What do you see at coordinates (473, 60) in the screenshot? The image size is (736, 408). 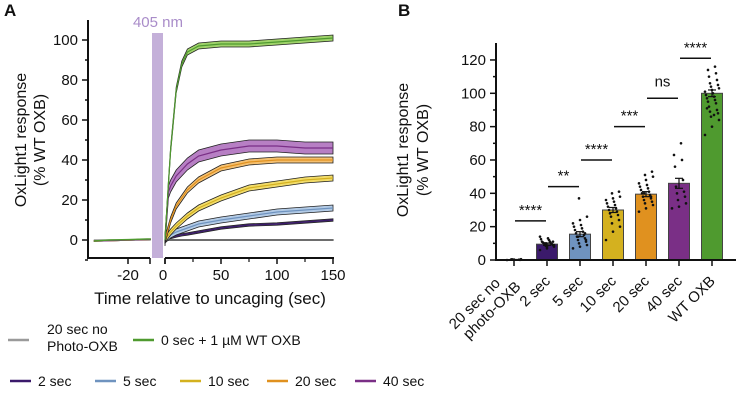 I see `y-tick-label: 120` at bounding box center [473, 60].